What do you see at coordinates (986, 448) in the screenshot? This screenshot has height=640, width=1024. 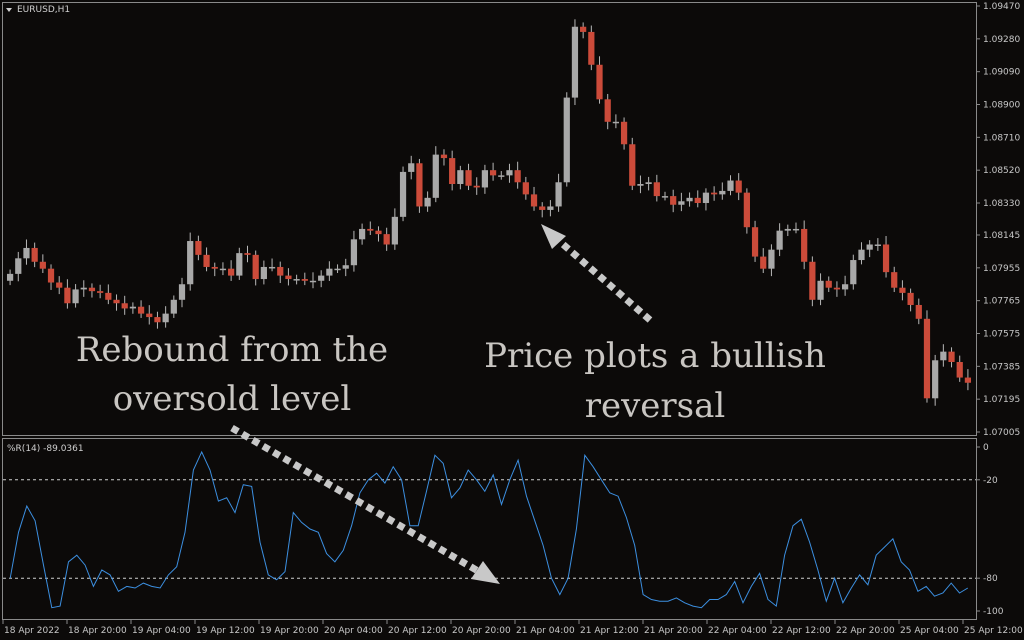 I see `wpr-tick-label: 0` at bounding box center [986, 448].